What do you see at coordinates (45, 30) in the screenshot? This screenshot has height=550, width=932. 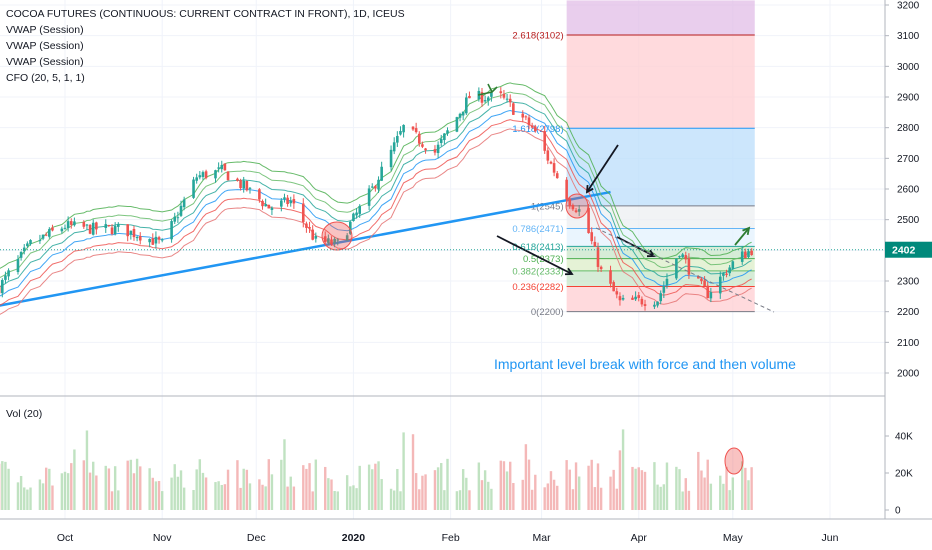 I see `legend-item-vwap-1: VWAP (Session)` at bounding box center [45, 30].